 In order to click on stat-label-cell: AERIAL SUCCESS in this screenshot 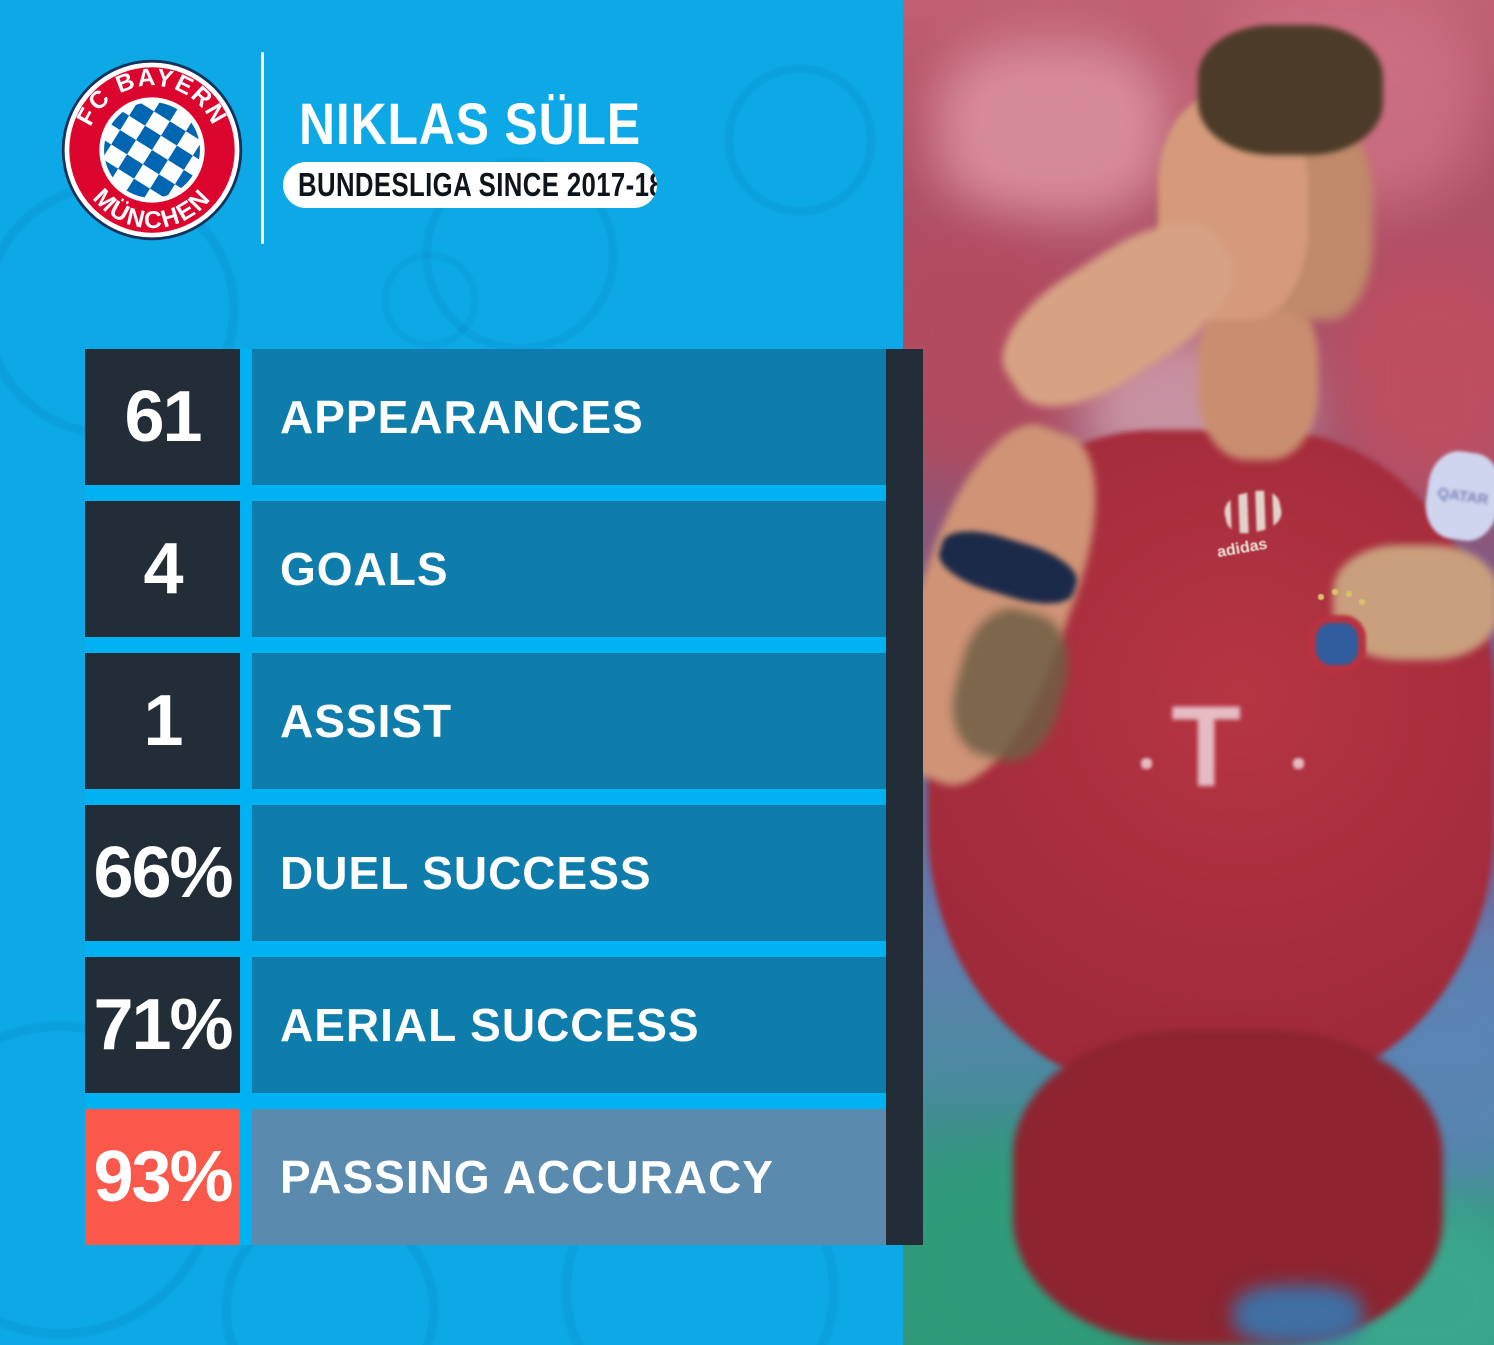, I will do `click(569, 1025)`.